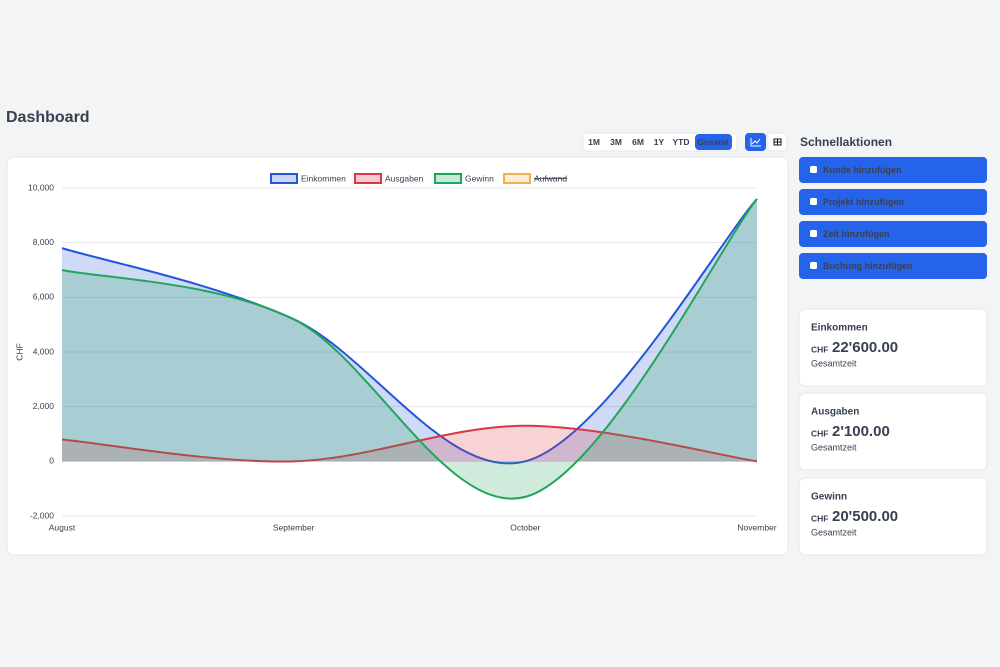 The width and height of the screenshot is (1000, 667). What do you see at coordinates (777, 142) in the screenshot?
I see `table-icon` at bounding box center [777, 142].